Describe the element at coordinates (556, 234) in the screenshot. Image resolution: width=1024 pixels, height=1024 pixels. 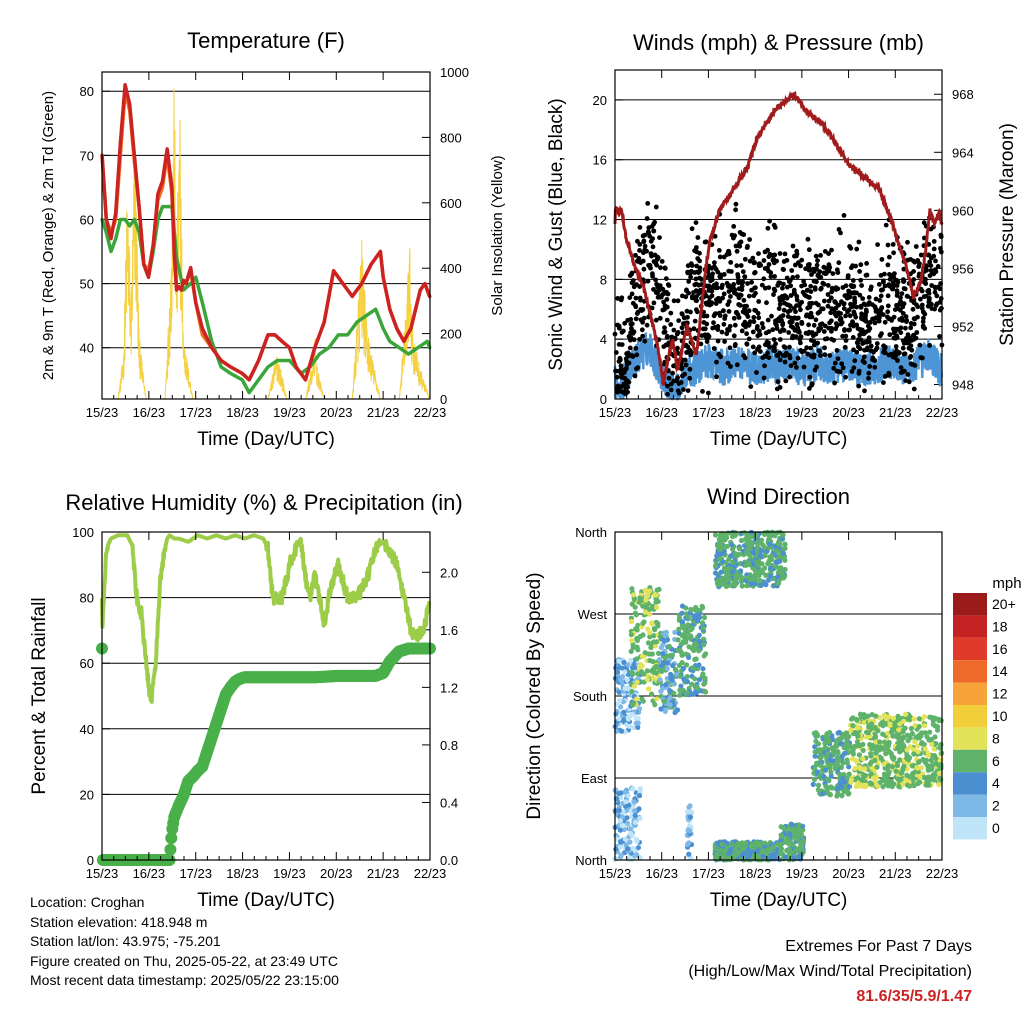
I see `winds-left-axis-label: Sonic Wind & Gust (Blue, Black)` at that location.